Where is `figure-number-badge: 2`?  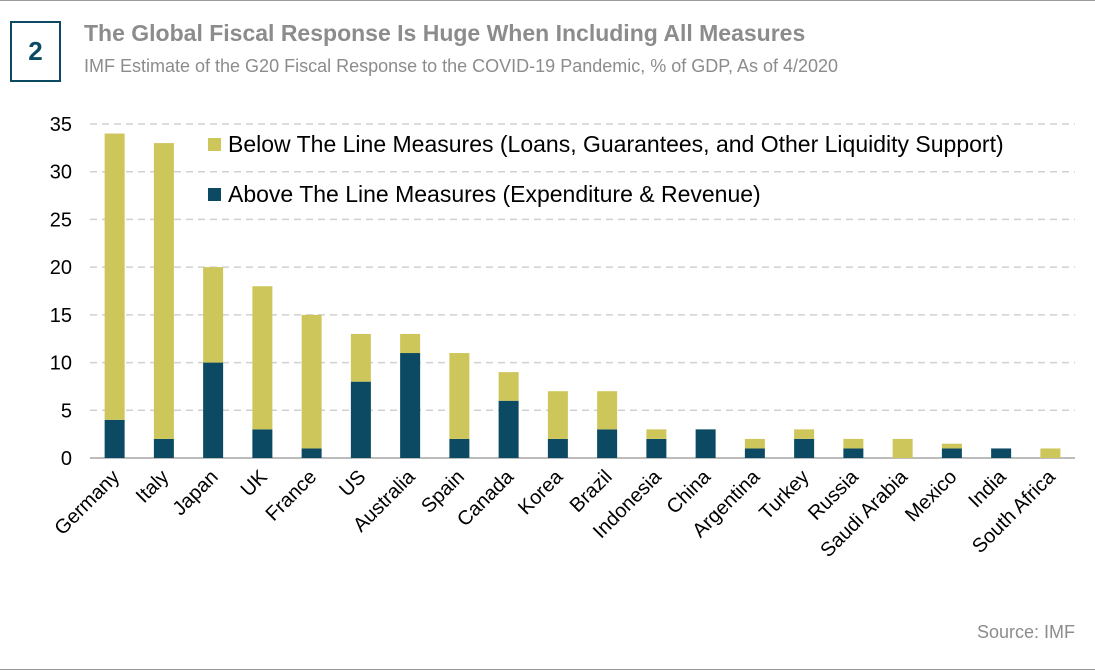
figure-number-badge: 2 is located at coordinates (35, 51).